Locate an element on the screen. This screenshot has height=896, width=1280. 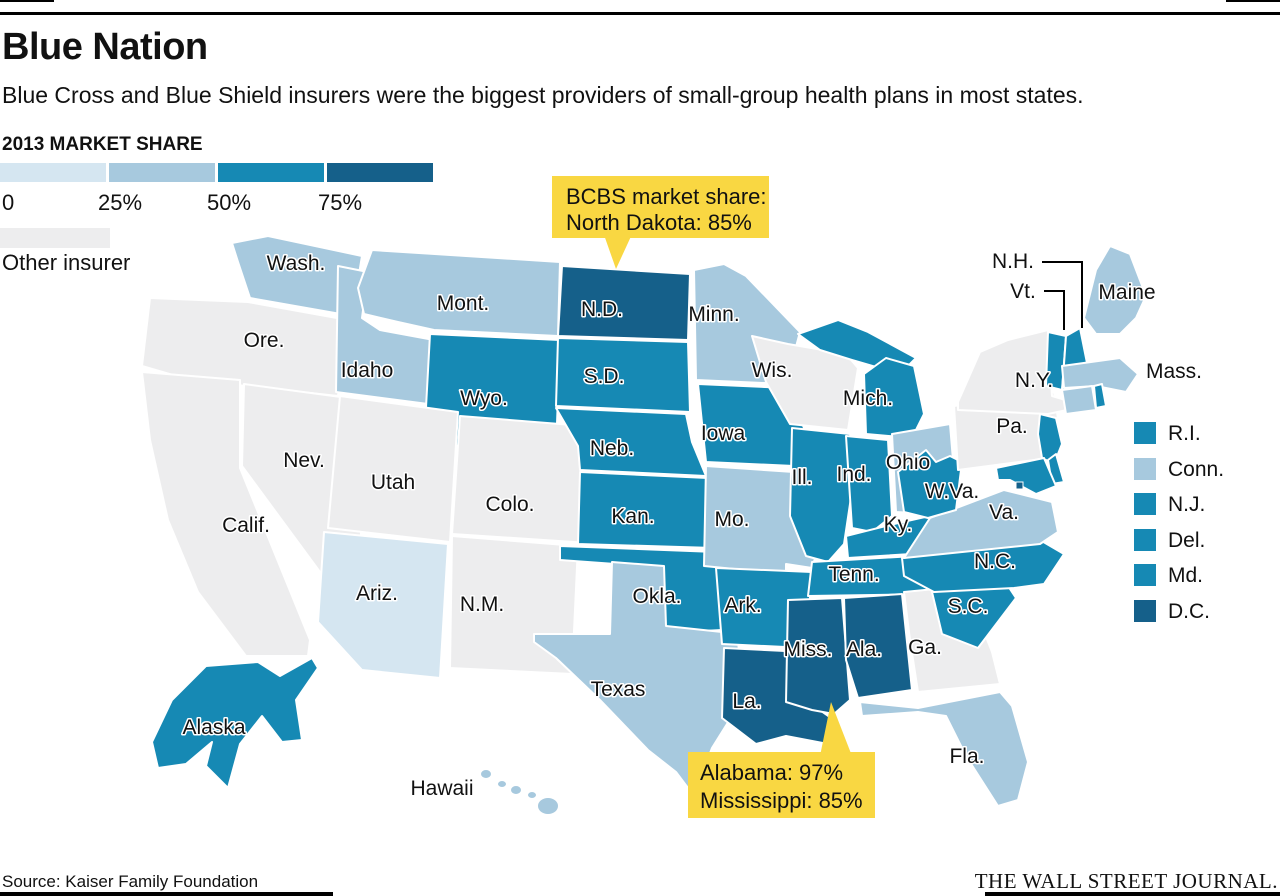
state-alaska is located at coordinates (235, 723).